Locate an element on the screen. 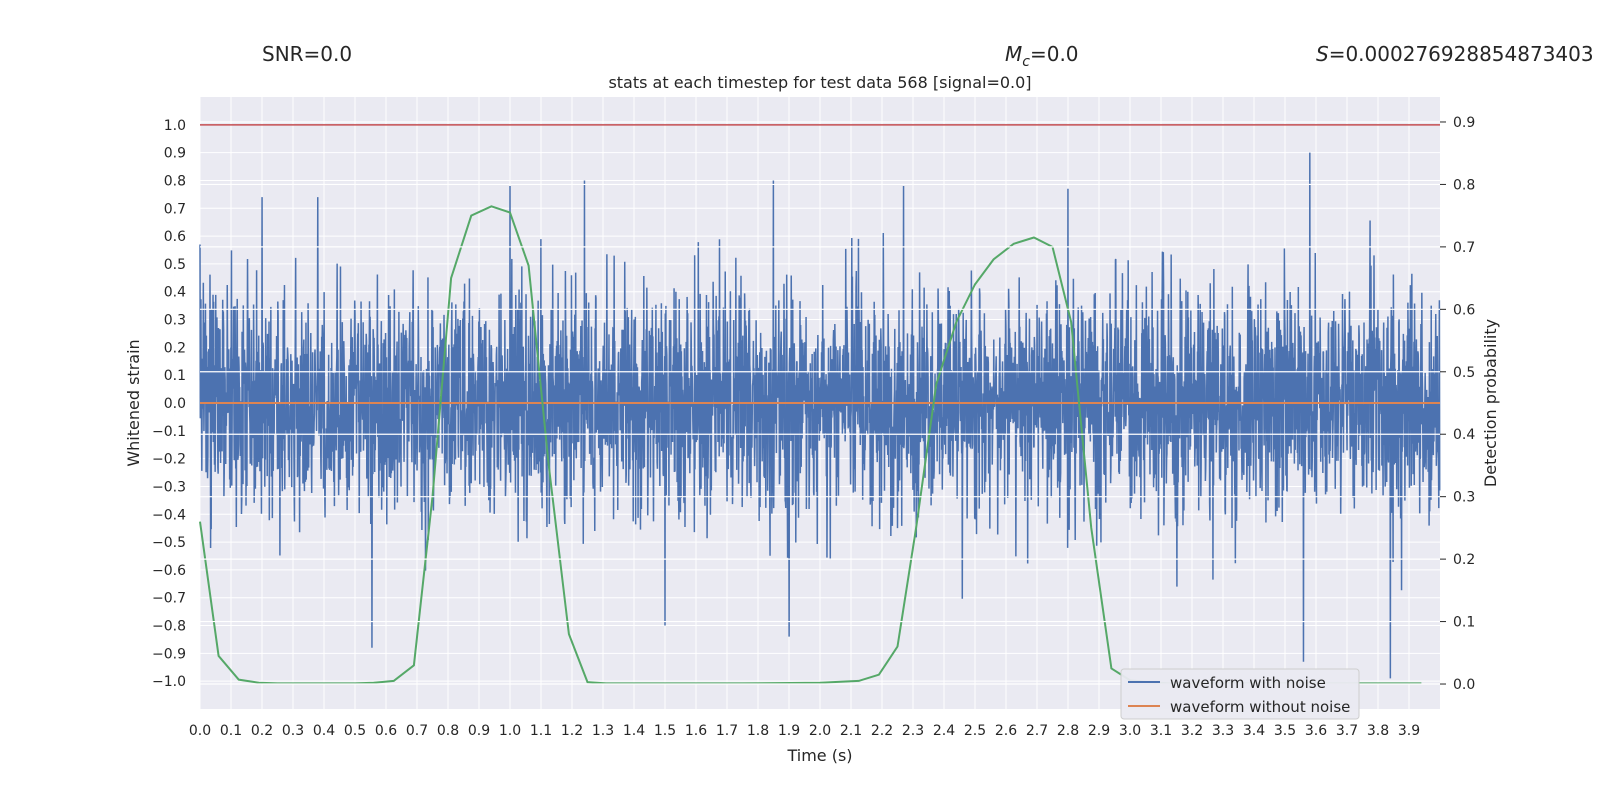 Image resolution: width=1600 pixels, height=800 pixels. snr-stat: SNR=0.0 is located at coordinates (307, 54).